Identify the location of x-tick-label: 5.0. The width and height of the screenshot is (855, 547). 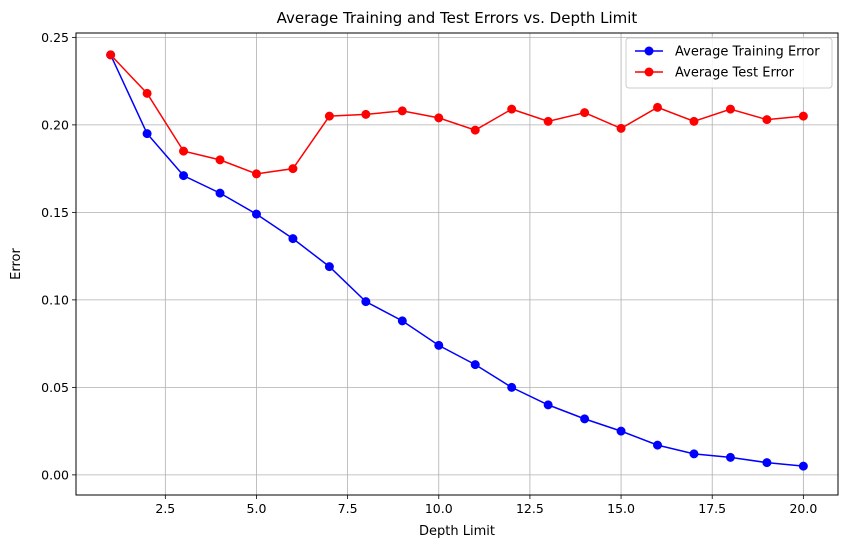
(257, 508).